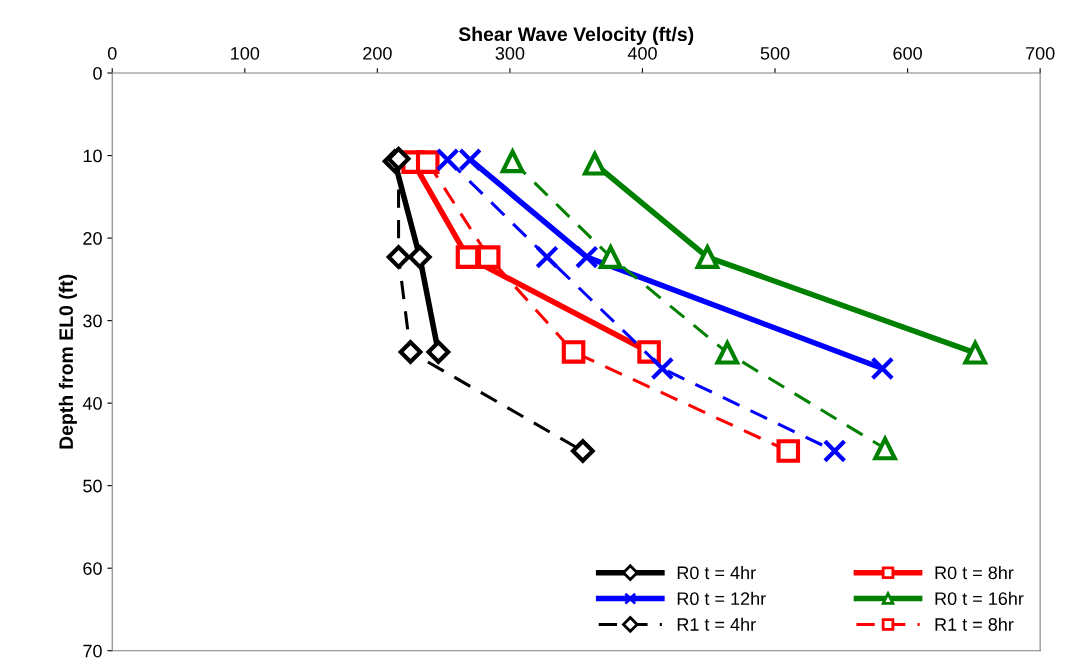 The image size is (1069, 664). Describe the element at coordinates (1040, 53) in the screenshot. I see `x-tick-label: 700` at that location.